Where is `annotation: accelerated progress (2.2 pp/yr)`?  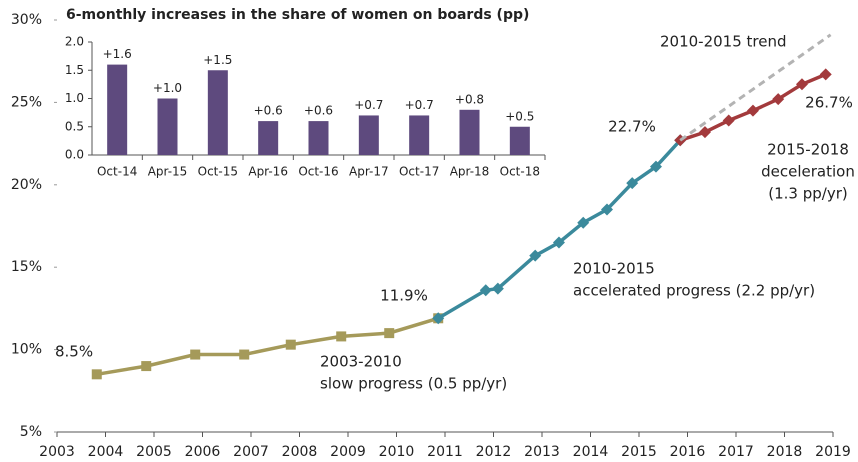 annotation: accelerated progress (2.2 pp/yr) is located at coordinates (694, 291).